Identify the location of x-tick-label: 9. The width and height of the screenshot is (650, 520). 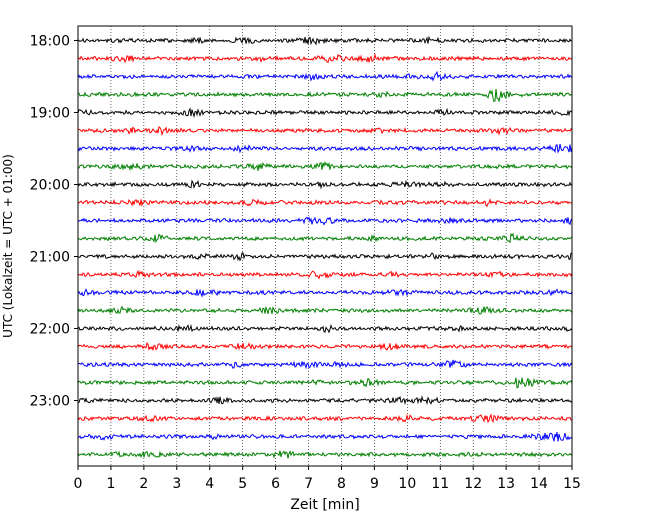
(374, 484).